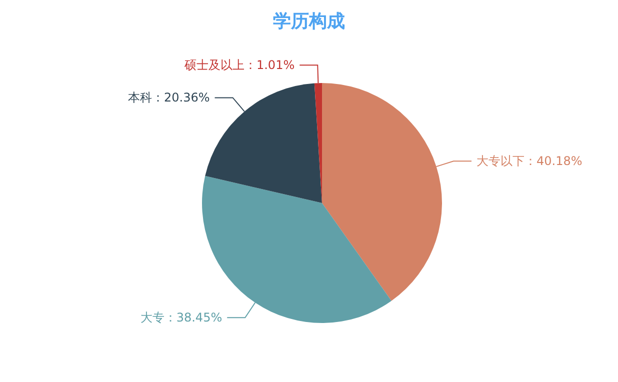  Describe the element at coordinates (181, 97) in the screenshot. I see `data-label: ：20.36%` at that location.